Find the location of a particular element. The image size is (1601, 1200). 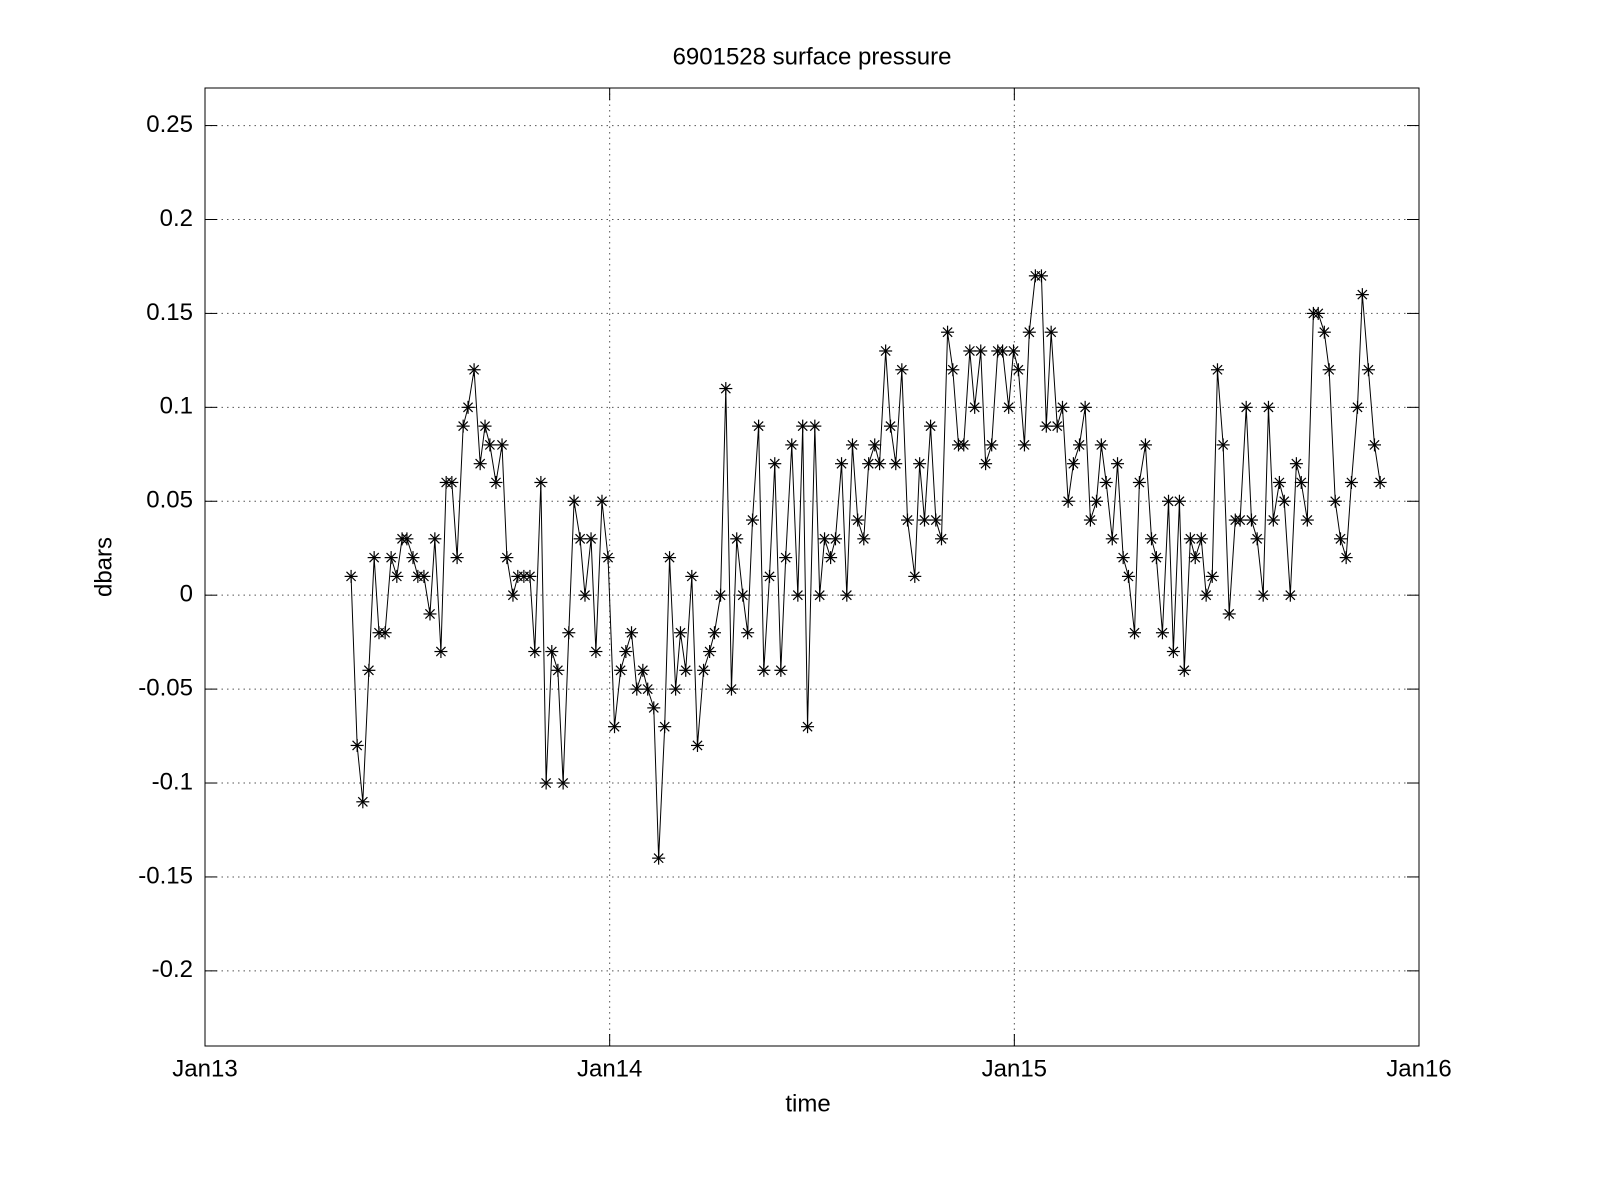

y-tick-label: 0 is located at coordinates (186, 594).